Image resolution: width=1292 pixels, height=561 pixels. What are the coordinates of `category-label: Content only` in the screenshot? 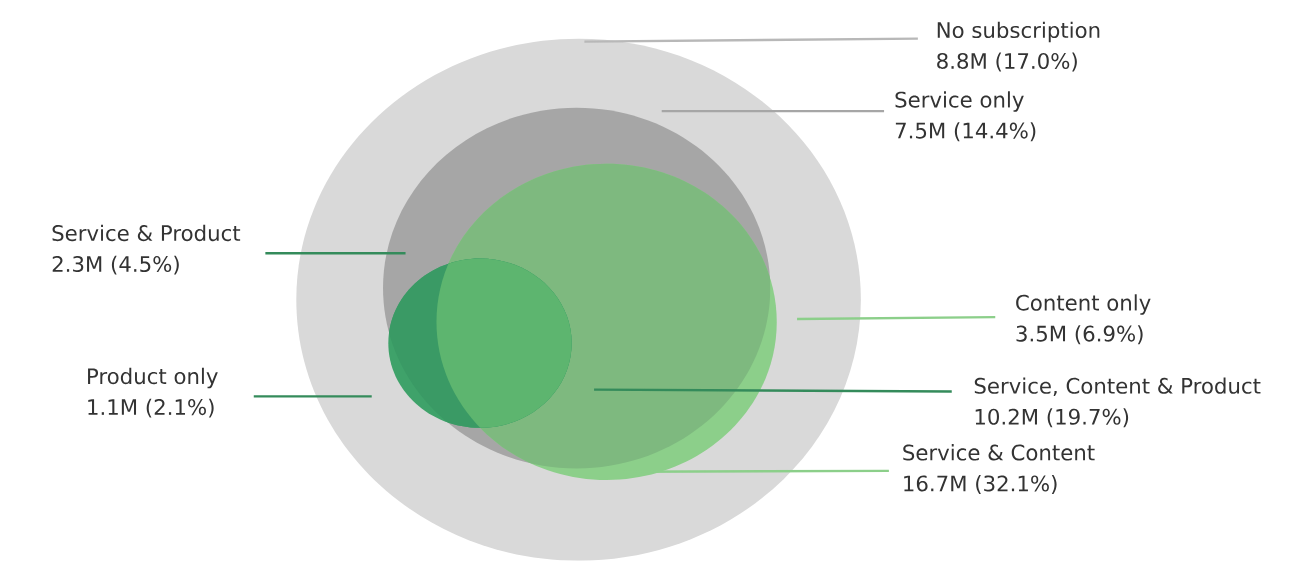 It's located at (1083, 305).